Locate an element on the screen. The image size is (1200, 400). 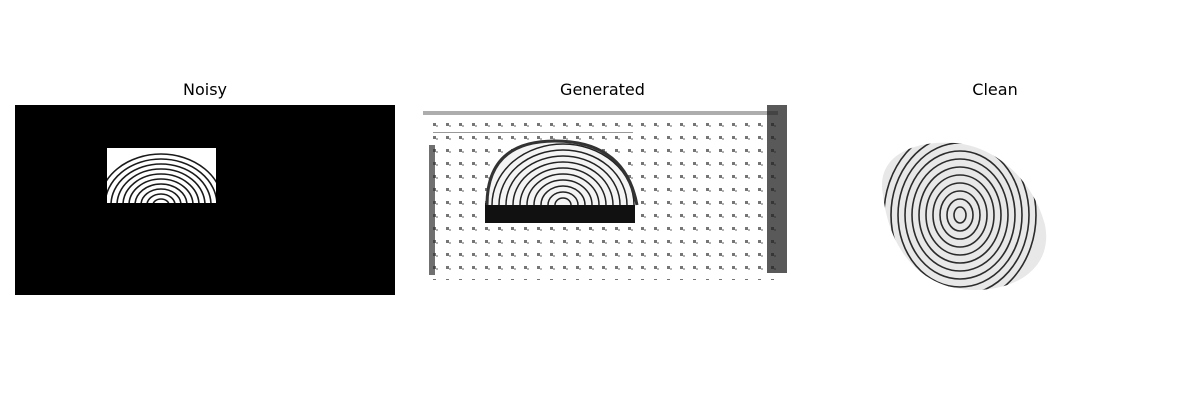
generated-image is located at coordinates (602, 197).